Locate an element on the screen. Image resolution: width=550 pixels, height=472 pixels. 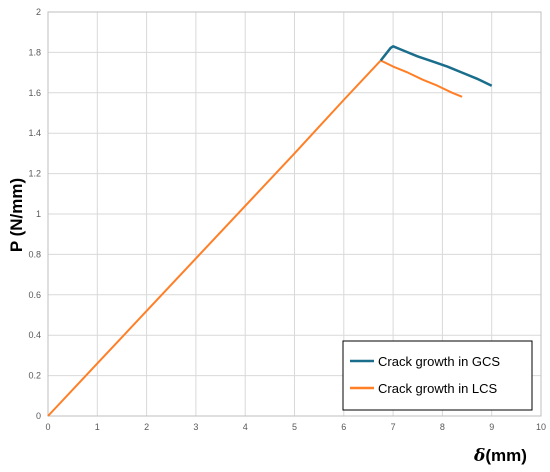
y-axis-label: P (N/mm) is located at coordinates (16, 215).